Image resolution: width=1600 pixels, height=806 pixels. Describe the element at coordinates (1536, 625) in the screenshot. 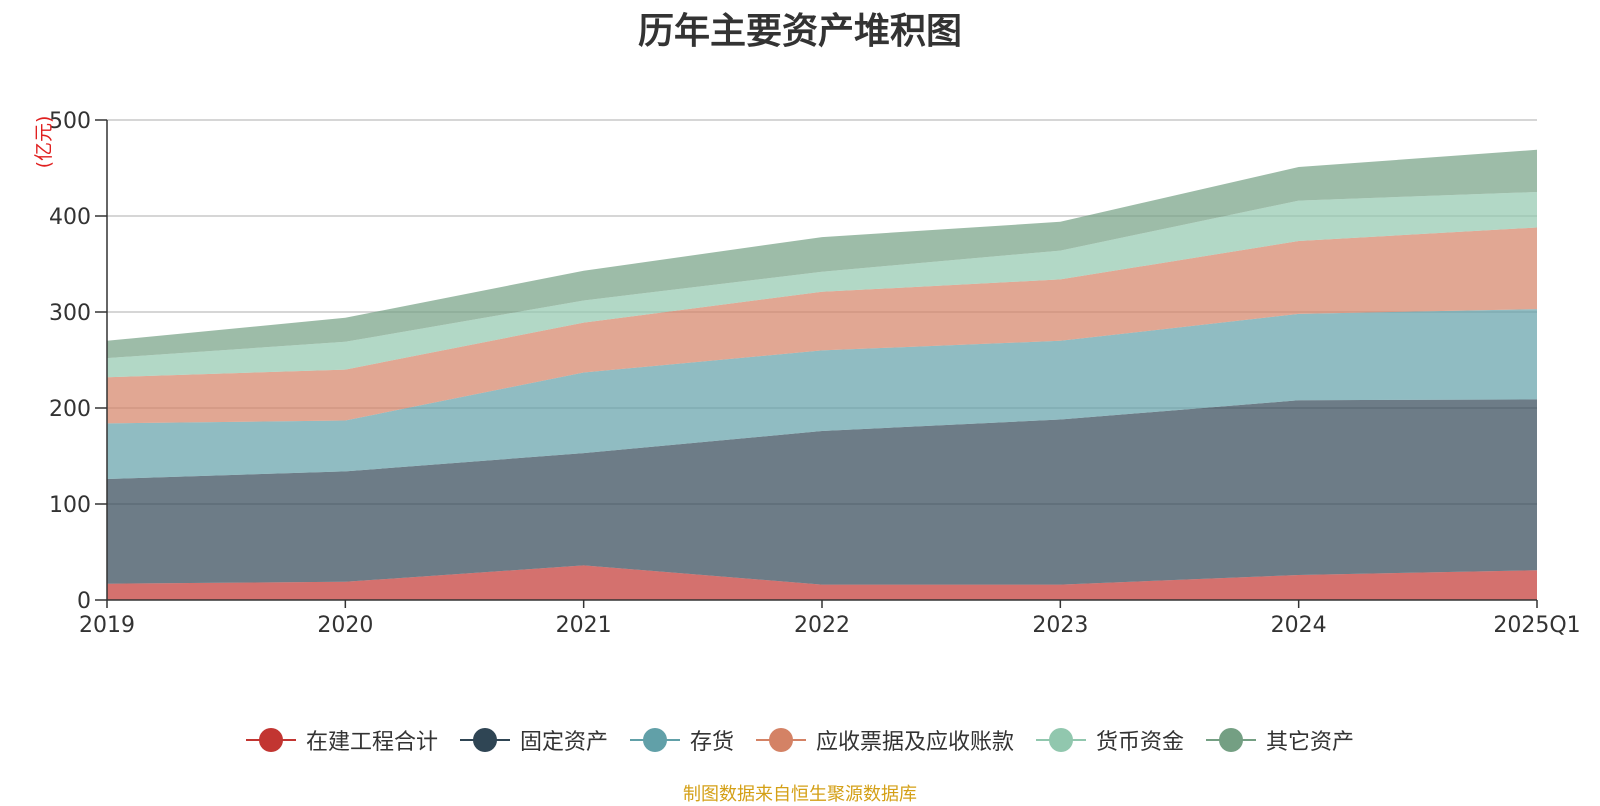

I see `x-tick-label: 2025Q1` at that location.